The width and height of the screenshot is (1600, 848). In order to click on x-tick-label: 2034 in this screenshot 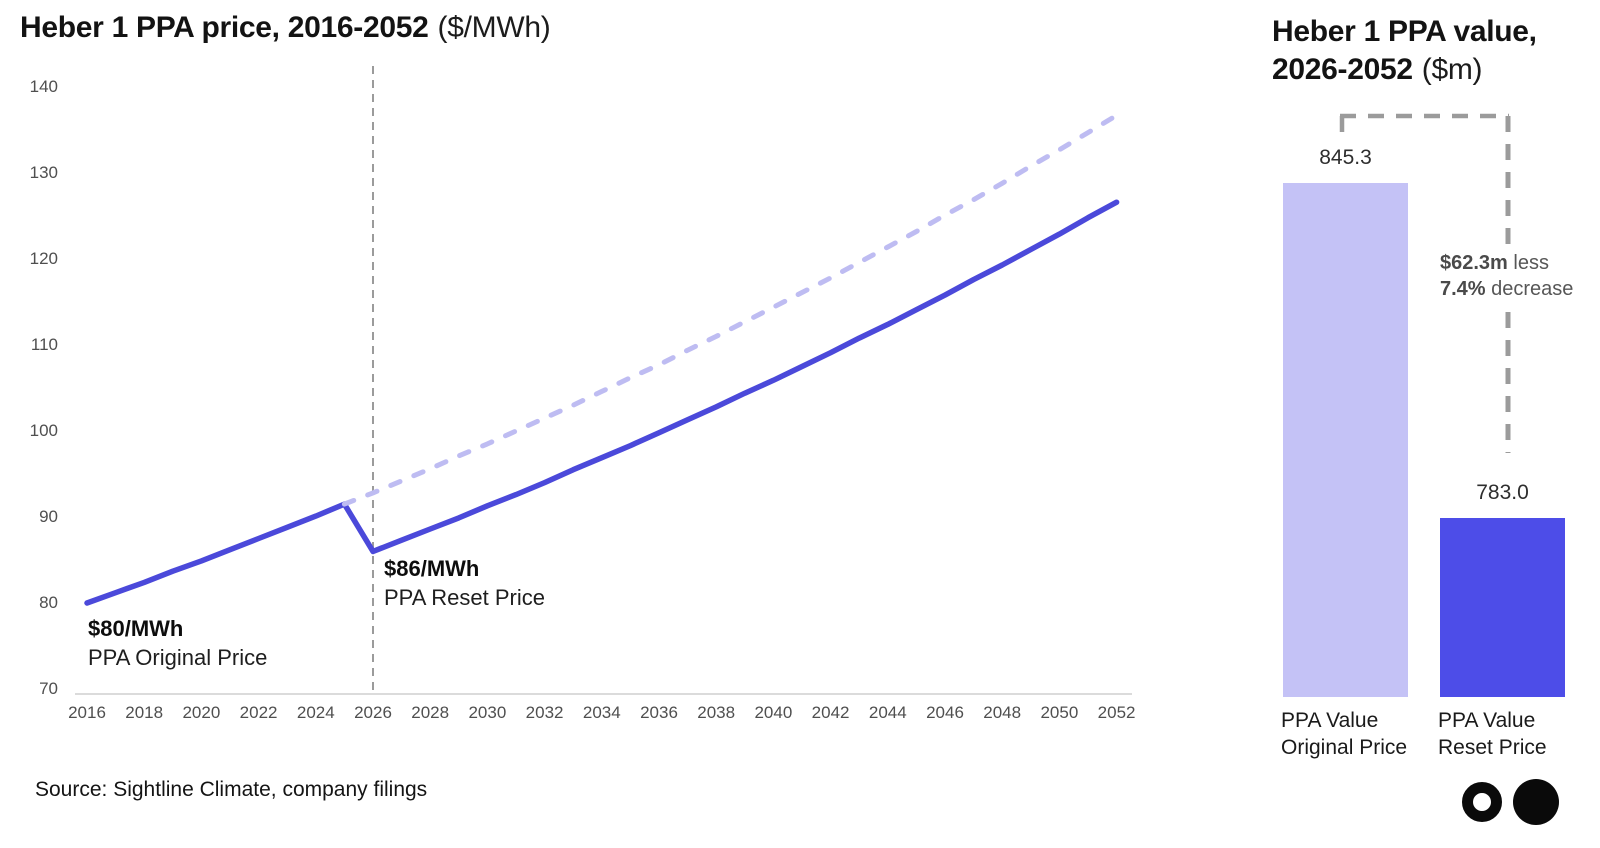, I will do `click(601, 712)`.